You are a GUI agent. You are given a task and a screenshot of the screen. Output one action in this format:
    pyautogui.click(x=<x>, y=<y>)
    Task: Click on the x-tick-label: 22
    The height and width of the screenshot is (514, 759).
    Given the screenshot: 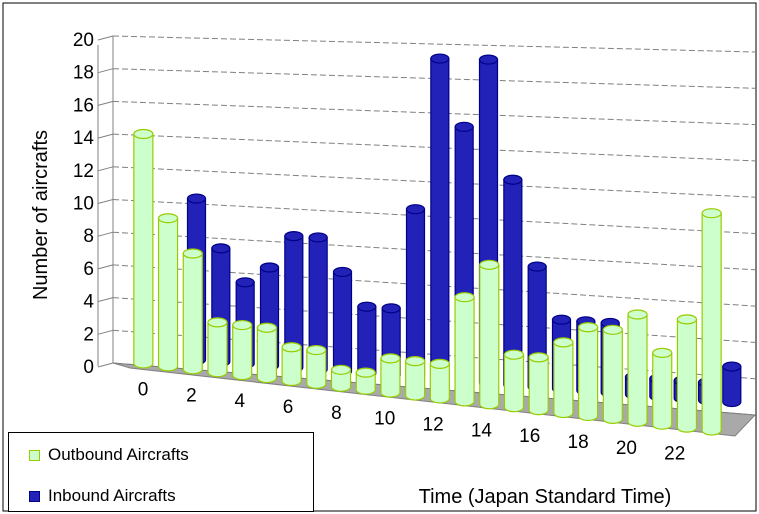 What is the action you would take?
    pyautogui.click(x=674, y=454)
    